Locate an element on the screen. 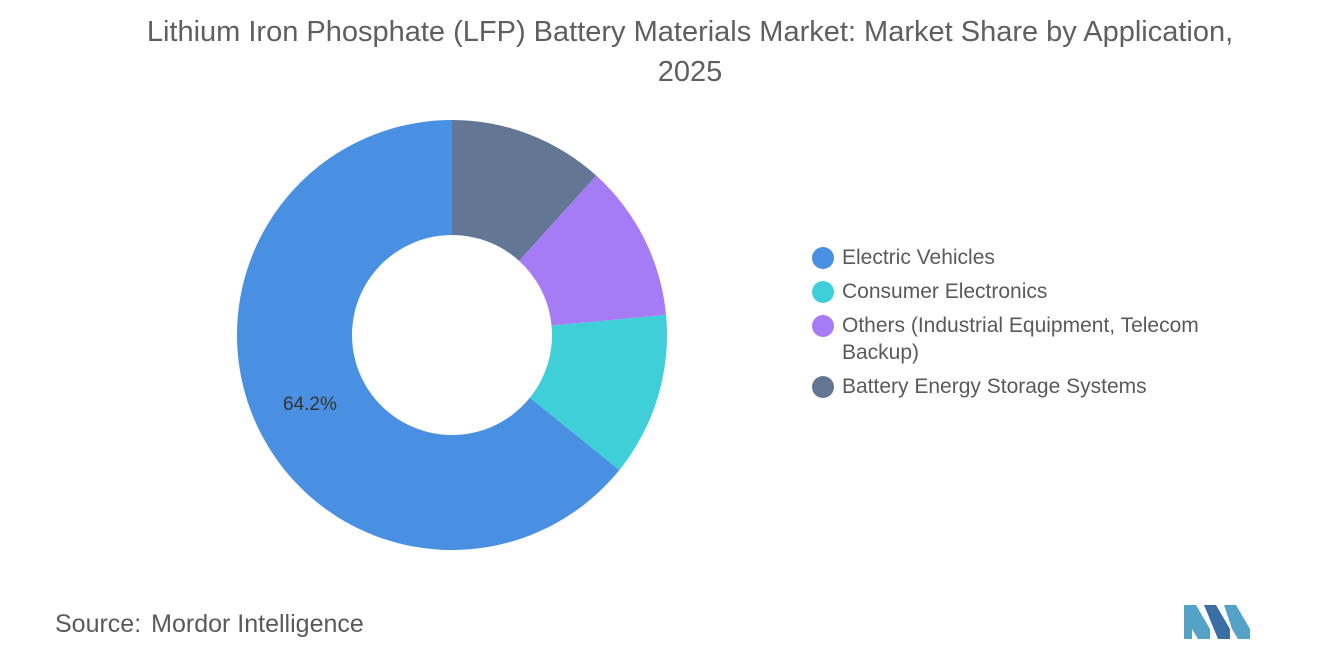 This screenshot has height=665, width=1320. legend-item-battery-energy-storage: Battery Energy Storage Systems is located at coordinates (1032, 386).